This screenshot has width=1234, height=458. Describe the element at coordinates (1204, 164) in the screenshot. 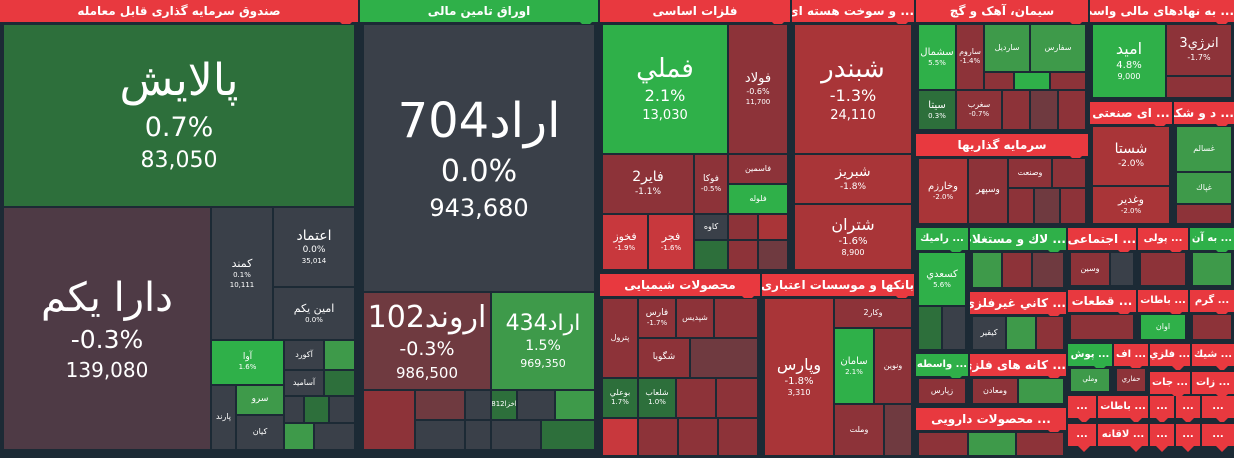

I see `sector-s8: ... د و شكر غسالم غپاك` at that location.